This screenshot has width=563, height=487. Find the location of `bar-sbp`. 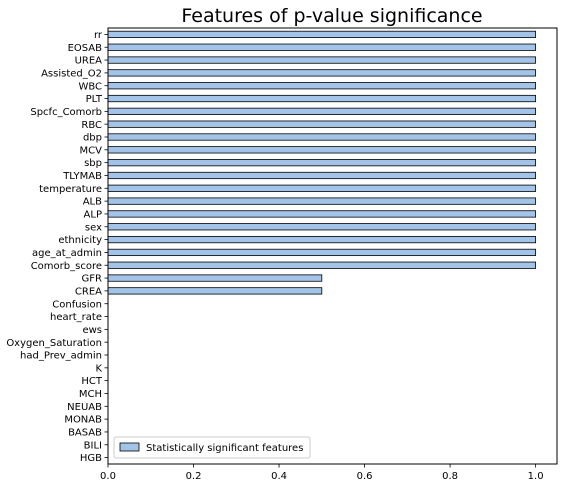

bar-sbp is located at coordinates (322, 163).